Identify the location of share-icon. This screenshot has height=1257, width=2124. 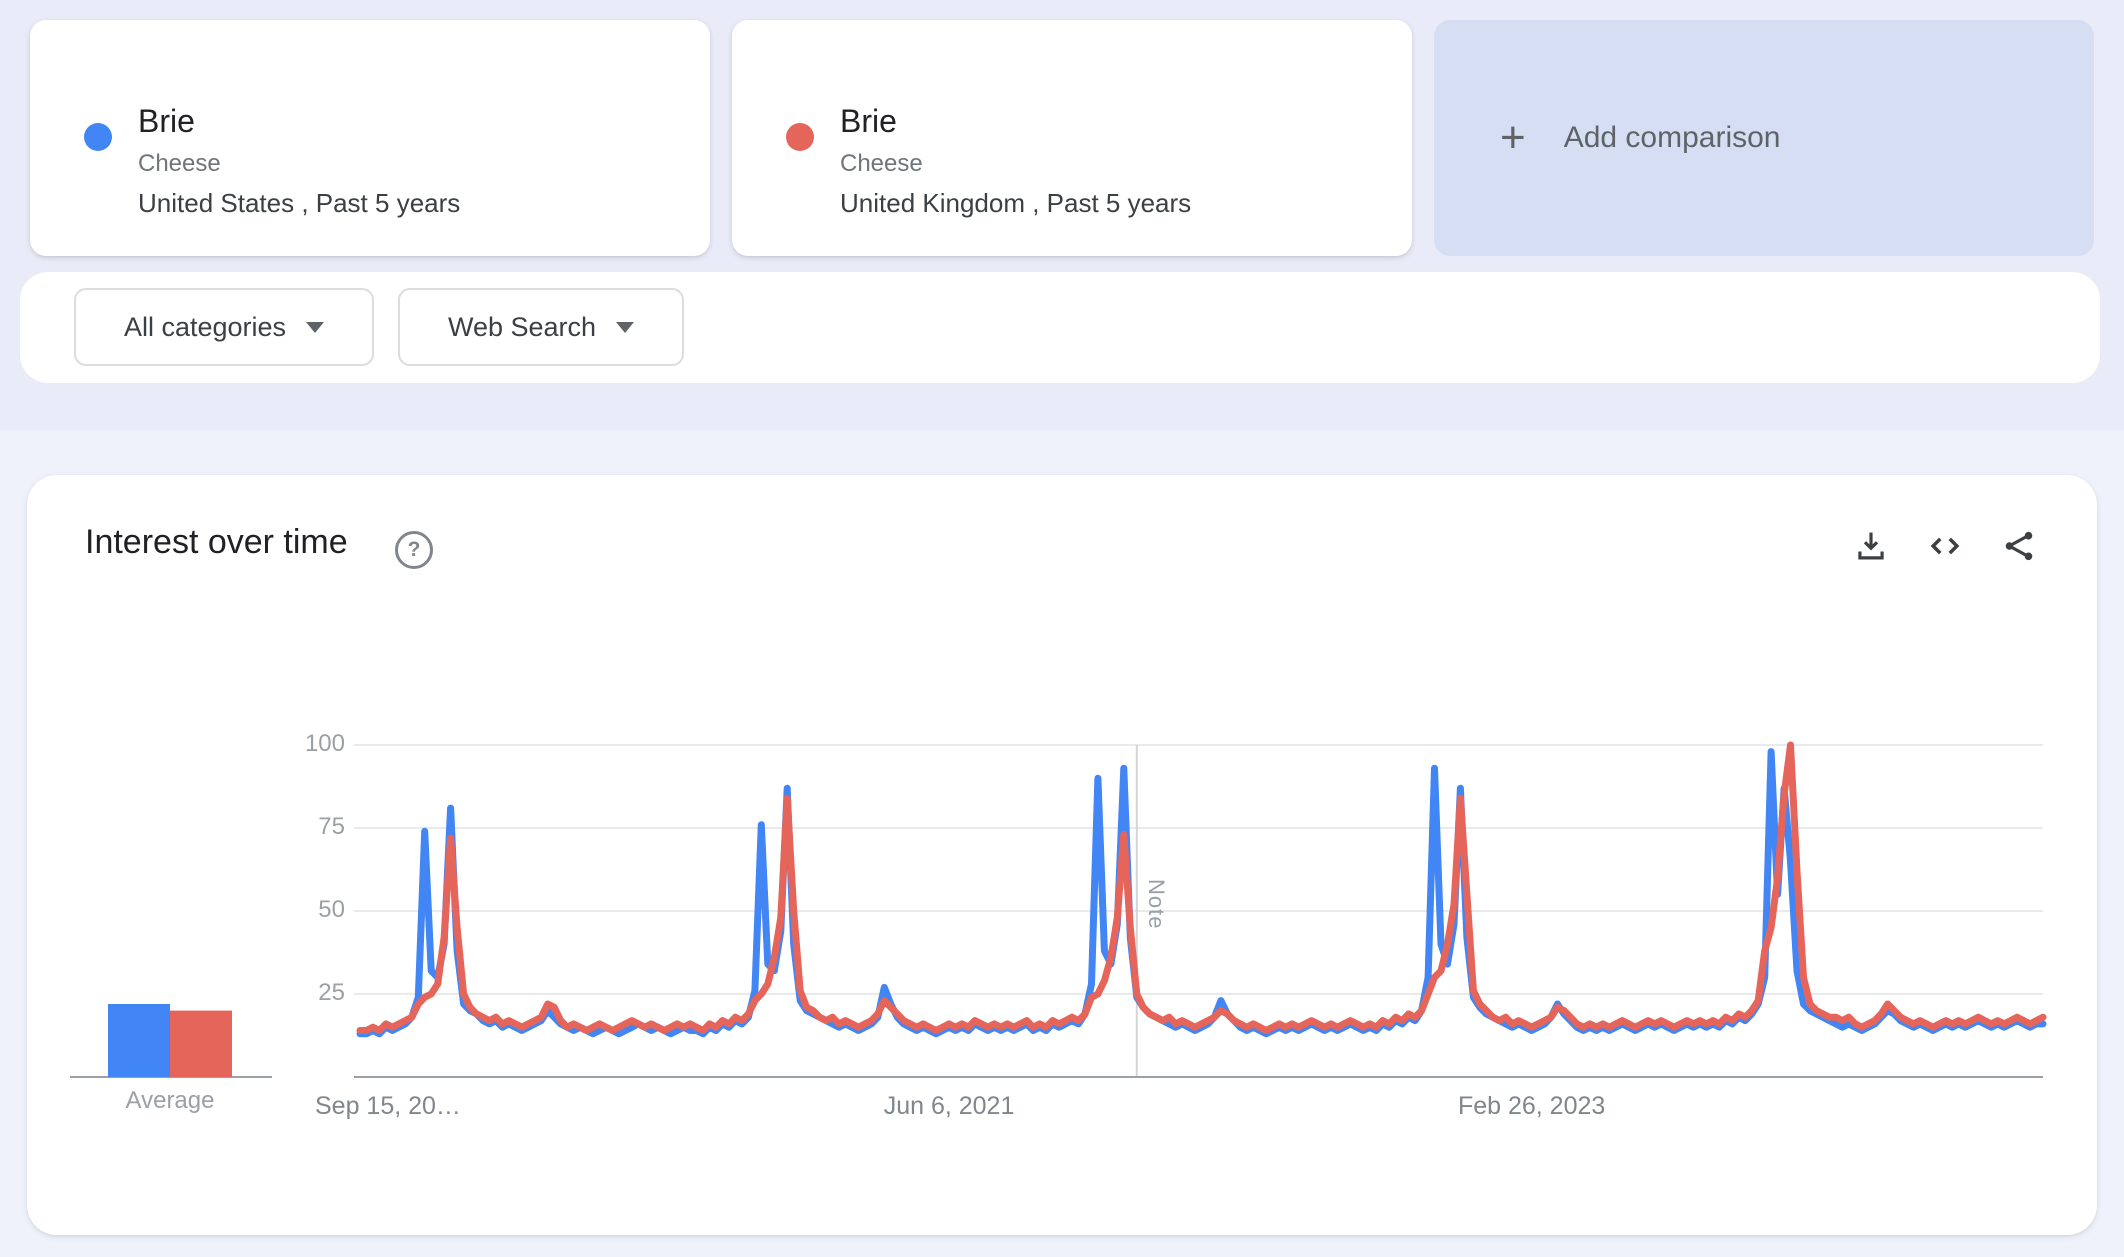
(2019, 546).